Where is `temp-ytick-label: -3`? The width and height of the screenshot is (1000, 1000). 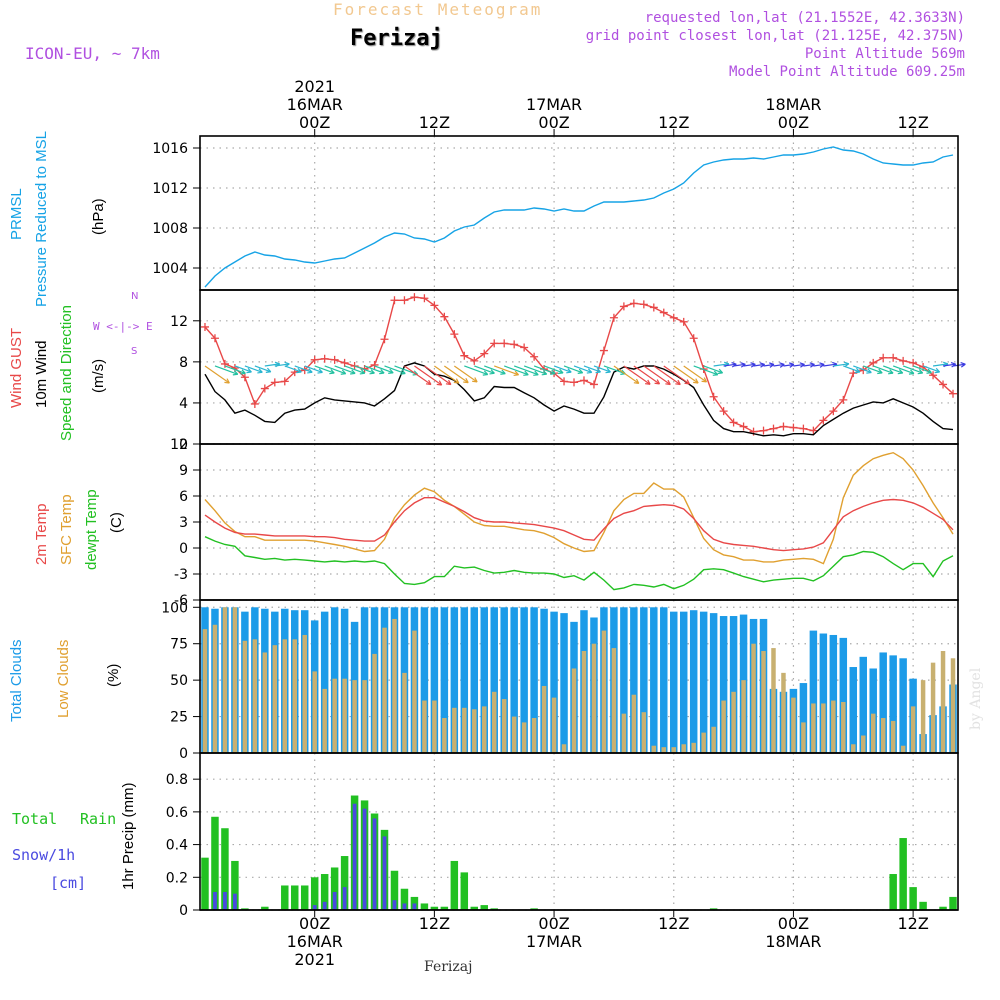 temp-ytick-label: -3 is located at coordinates (181, 575).